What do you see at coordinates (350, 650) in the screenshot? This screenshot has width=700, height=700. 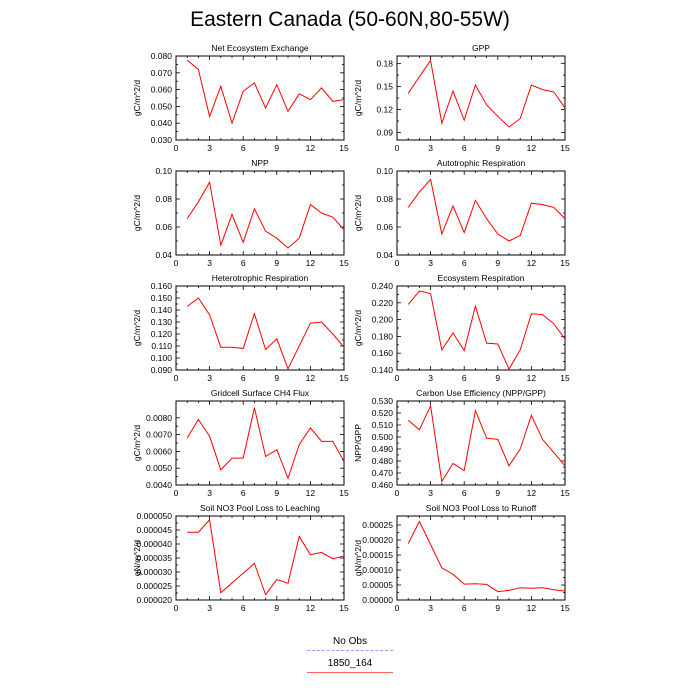 I see `legend-swatch-dashed` at bounding box center [350, 650].